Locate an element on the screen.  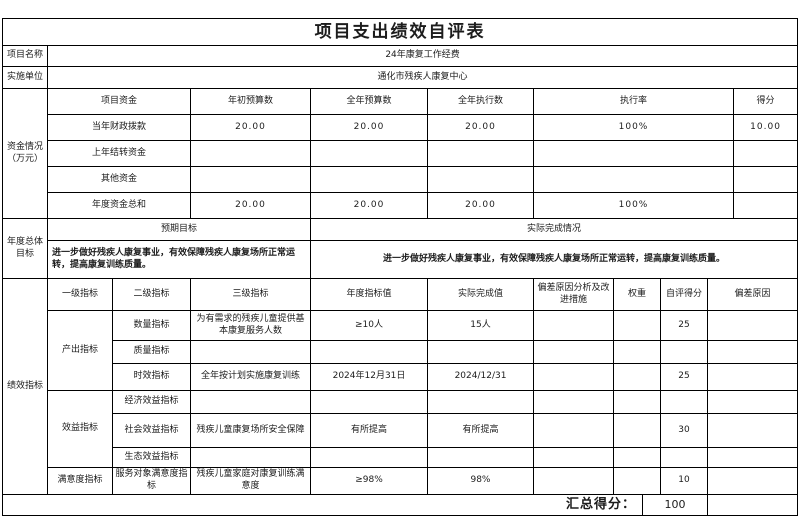
indicator-actual: 2024/12/31 is located at coordinates (480, 377).